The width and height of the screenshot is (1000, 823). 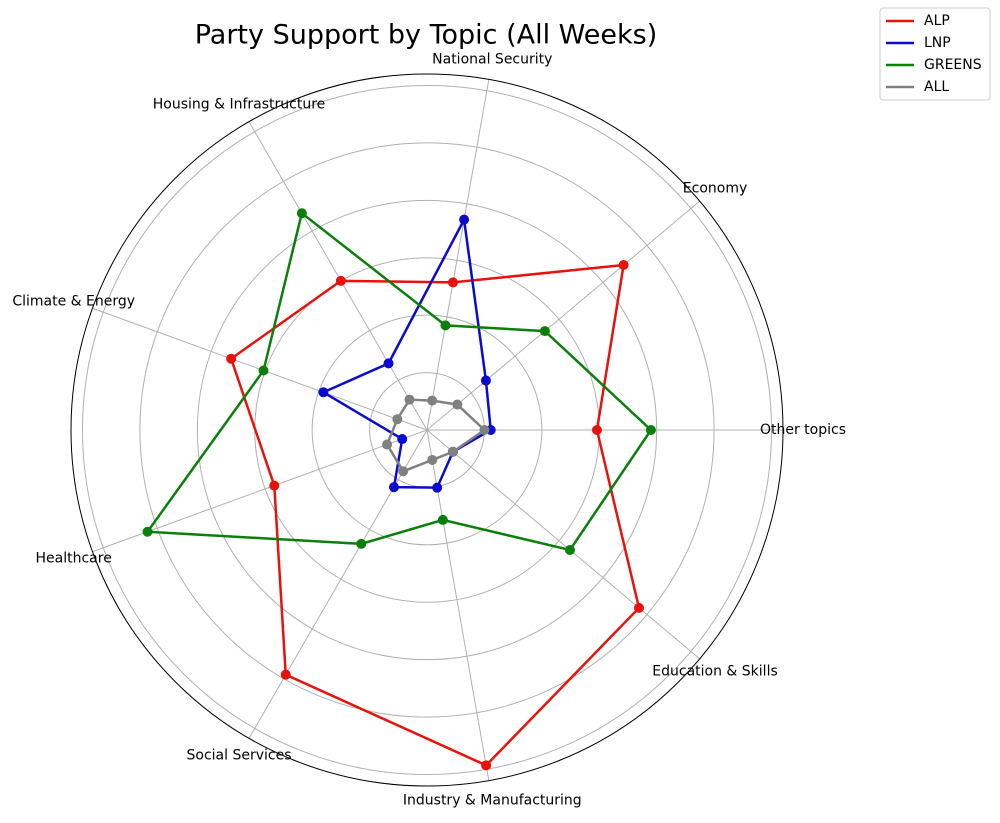 I want to click on category-label: Healthcare, so click(x=74, y=559).